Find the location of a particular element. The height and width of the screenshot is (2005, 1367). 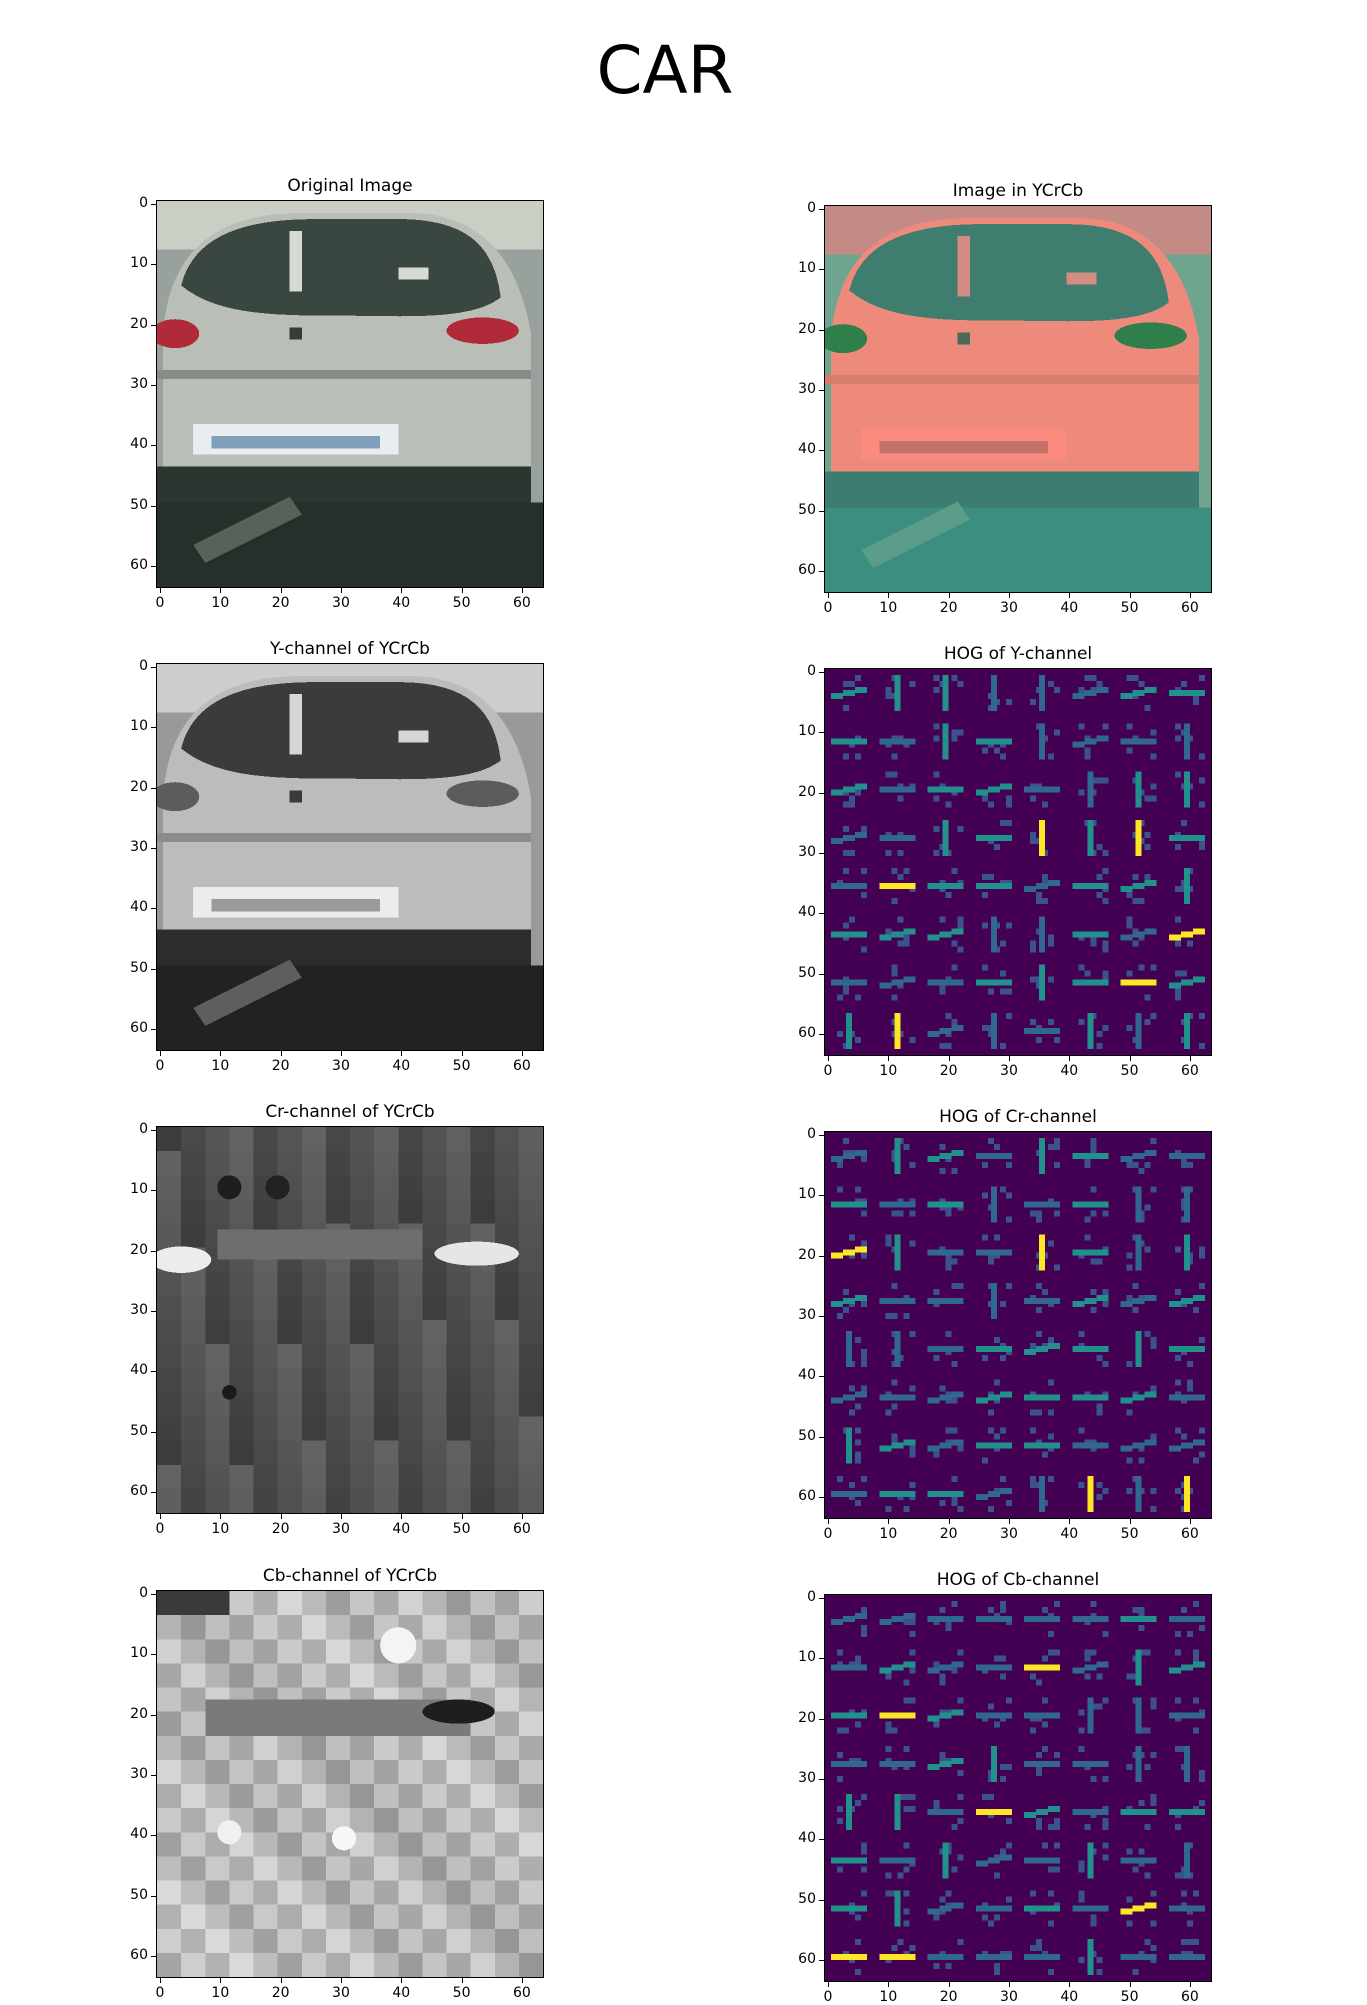

bumper-shadow is located at coordinates (1012, 489).